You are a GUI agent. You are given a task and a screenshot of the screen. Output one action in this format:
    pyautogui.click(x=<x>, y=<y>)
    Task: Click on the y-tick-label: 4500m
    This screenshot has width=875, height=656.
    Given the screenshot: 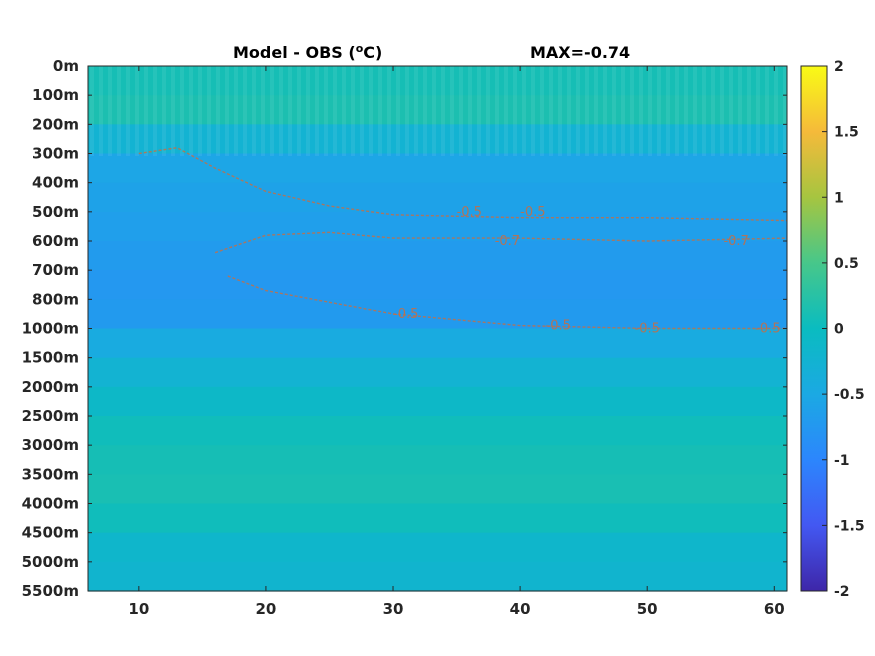 What is the action you would take?
    pyautogui.click(x=50, y=533)
    